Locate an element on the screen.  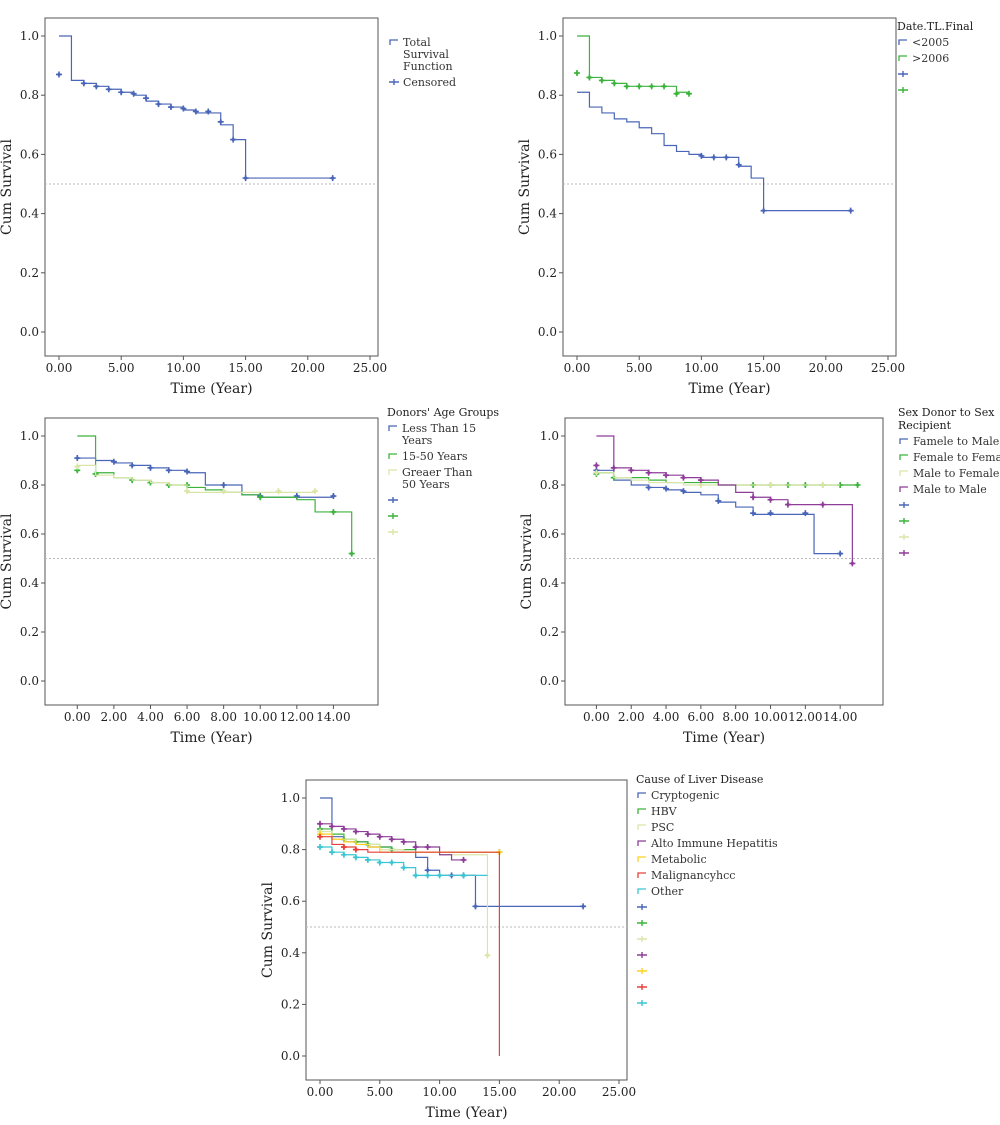
x-tick-label: 15.00 is located at coordinates (245, 368).